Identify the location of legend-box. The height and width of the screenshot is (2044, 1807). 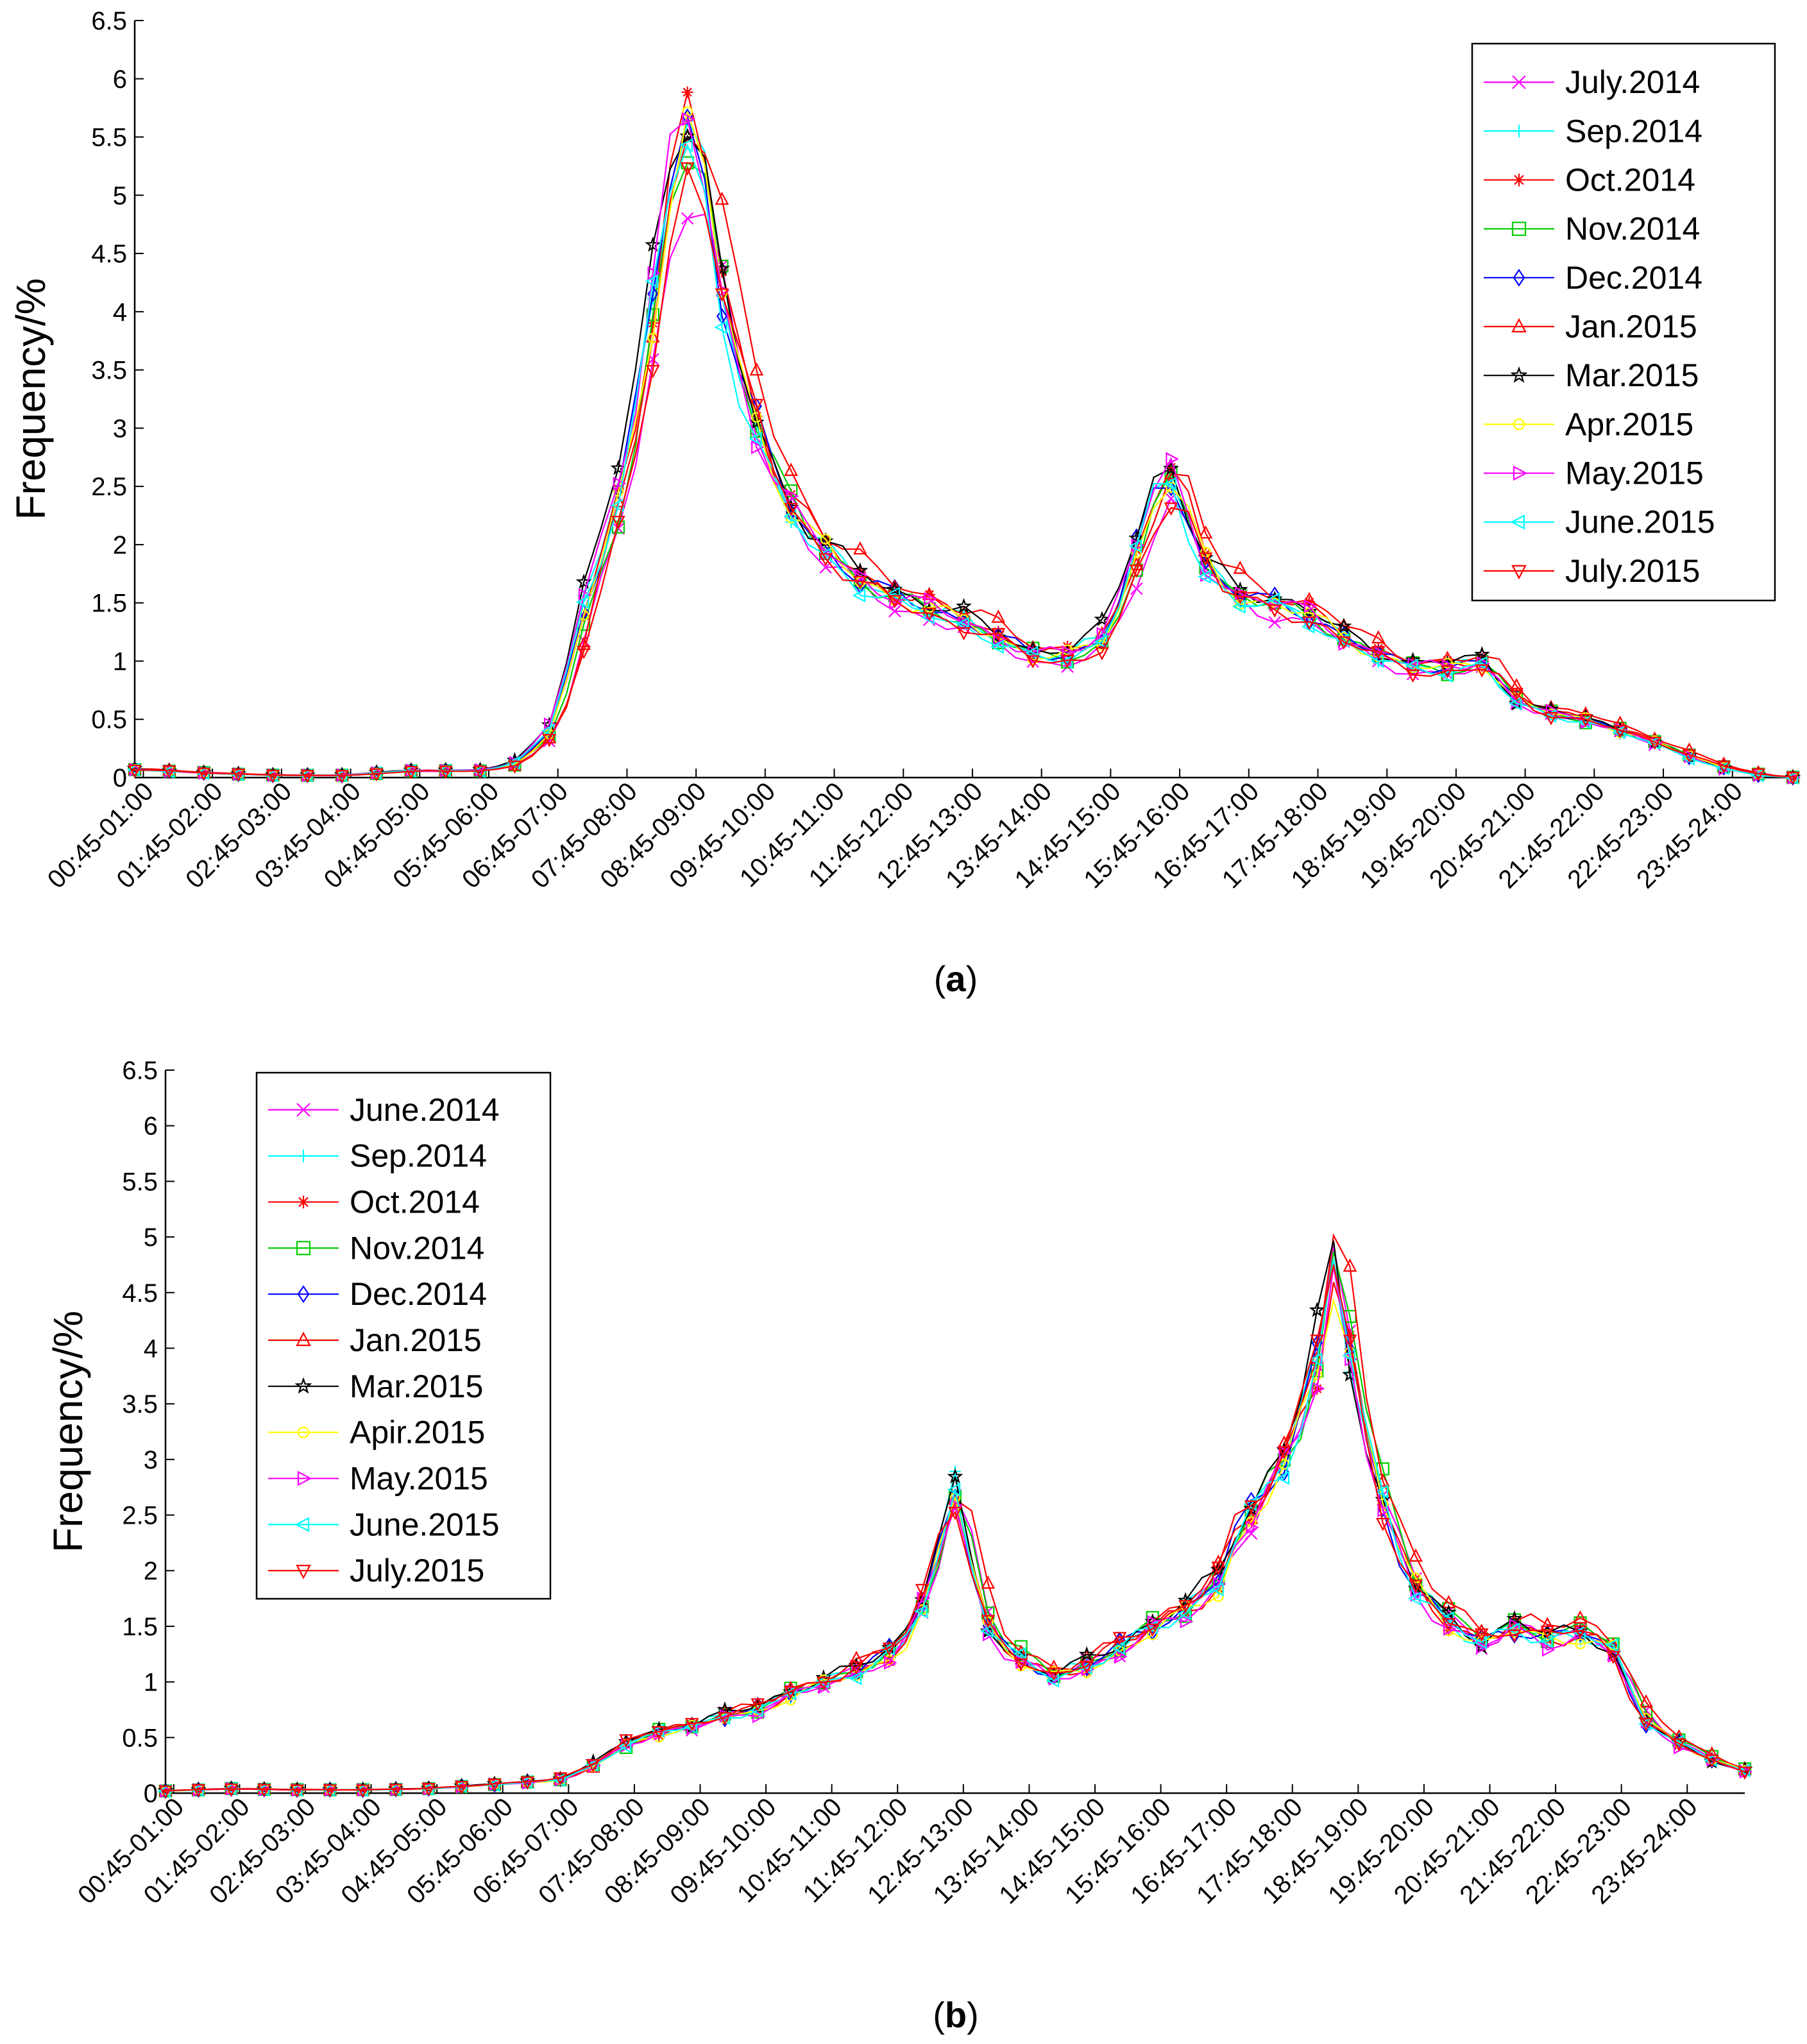
(1624, 322).